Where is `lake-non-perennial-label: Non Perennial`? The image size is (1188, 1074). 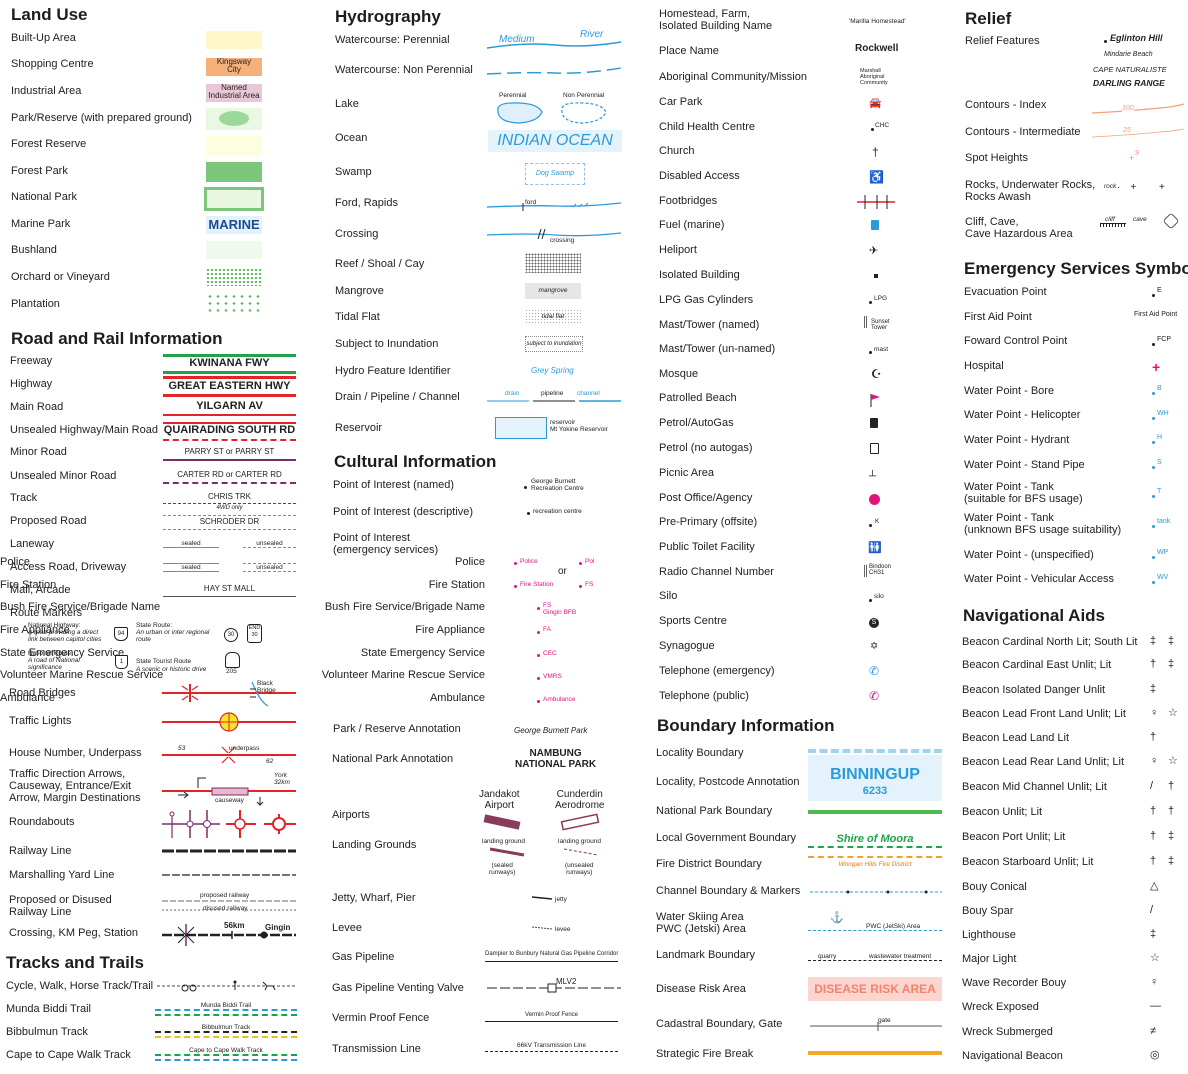
lake-non-perennial-label: Non Perennial is located at coordinates (584, 95).